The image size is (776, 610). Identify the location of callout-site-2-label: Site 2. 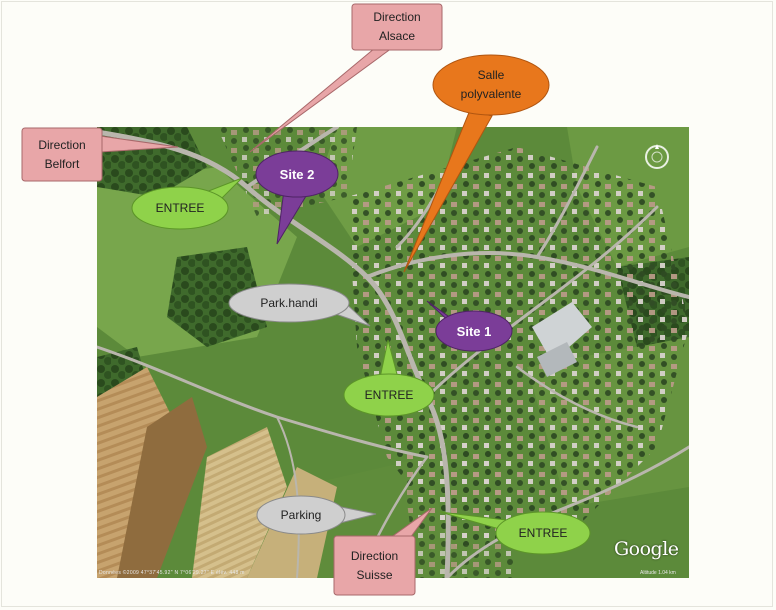
(297, 174).